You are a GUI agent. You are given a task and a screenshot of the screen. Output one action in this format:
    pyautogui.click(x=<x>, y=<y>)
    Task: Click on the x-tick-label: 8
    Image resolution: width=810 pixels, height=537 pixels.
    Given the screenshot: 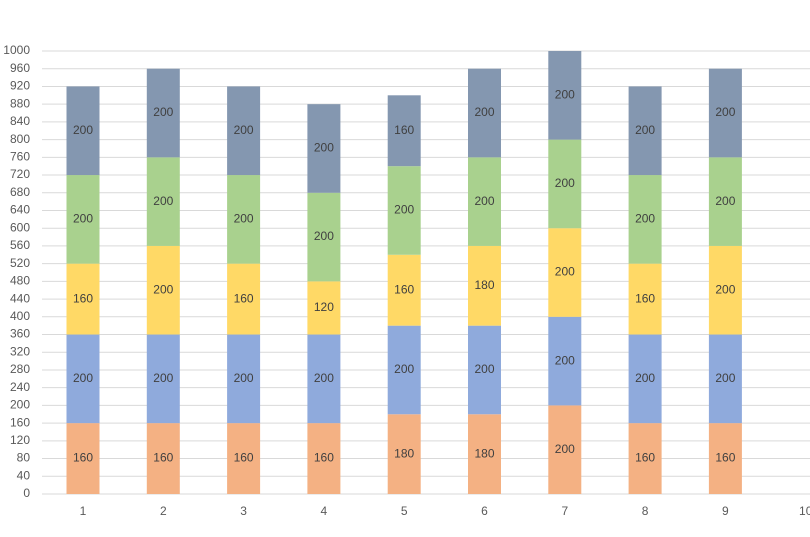 What is the action you would take?
    pyautogui.click(x=645, y=511)
    